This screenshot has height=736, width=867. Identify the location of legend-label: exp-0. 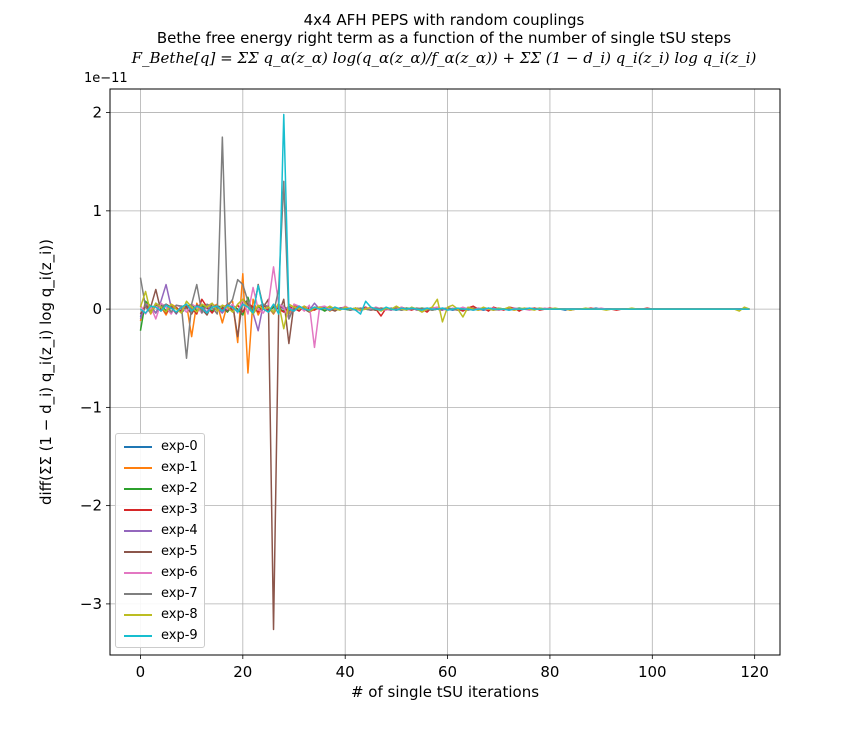
(179, 446).